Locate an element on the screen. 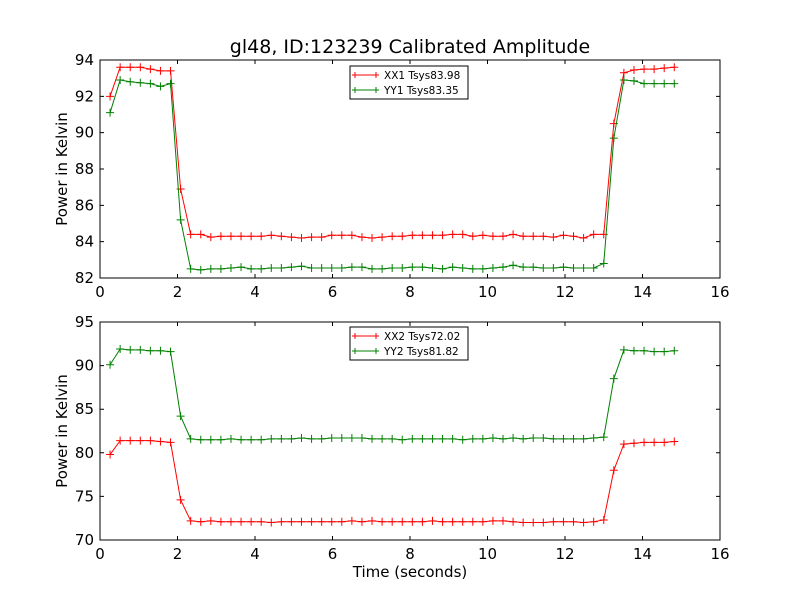 The image size is (800, 600). legend-entry: XX2 Tsys72.02 is located at coordinates (406, 337).